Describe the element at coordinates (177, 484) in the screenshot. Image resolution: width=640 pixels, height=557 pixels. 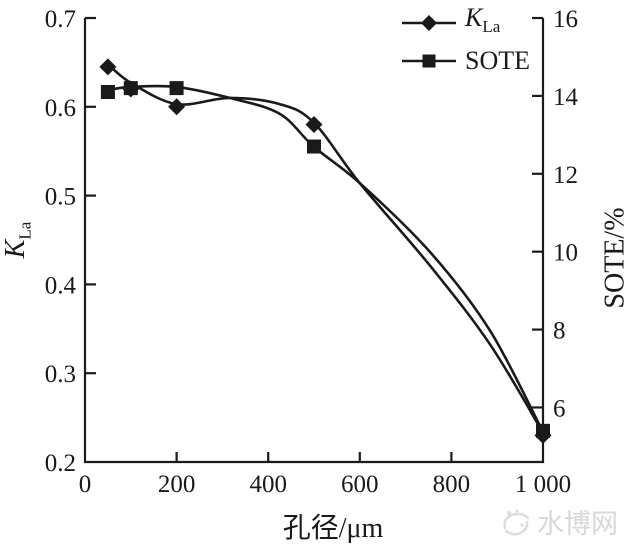
I see `x-tick-label: 200` at that location.